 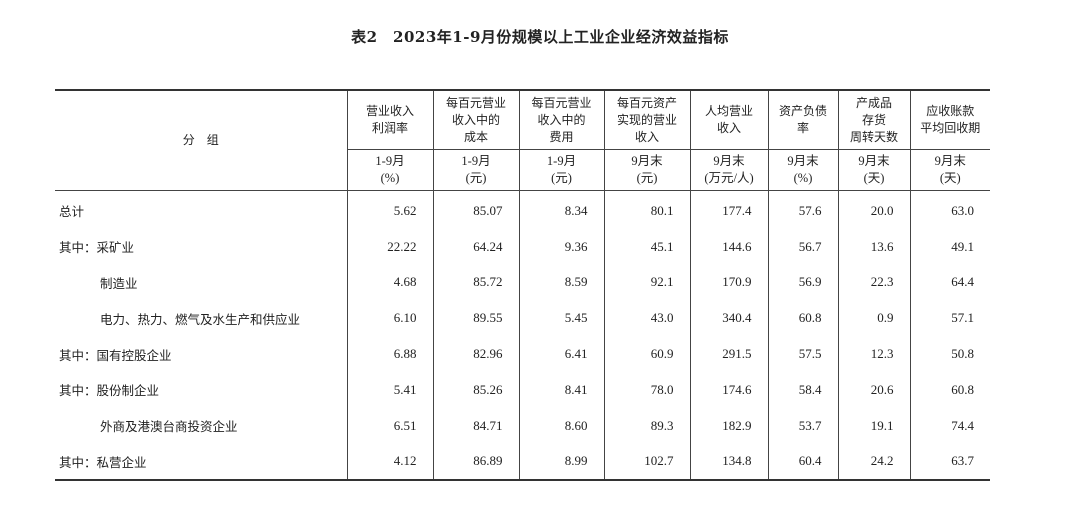 I want to click on cell-value: 60.4, so click(x=802, y=462).